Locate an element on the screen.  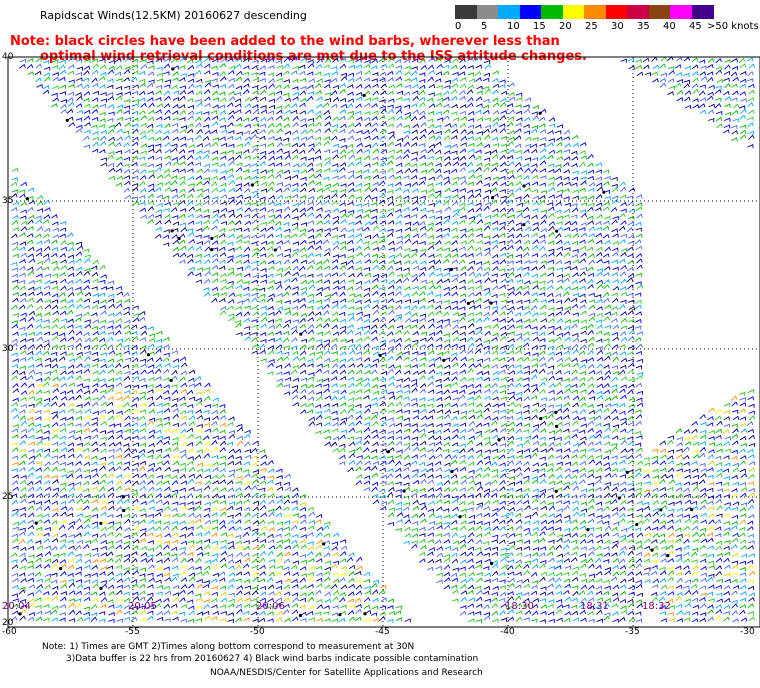
colorbar-label-max: >50 knots is located at coordinates (733, 26).